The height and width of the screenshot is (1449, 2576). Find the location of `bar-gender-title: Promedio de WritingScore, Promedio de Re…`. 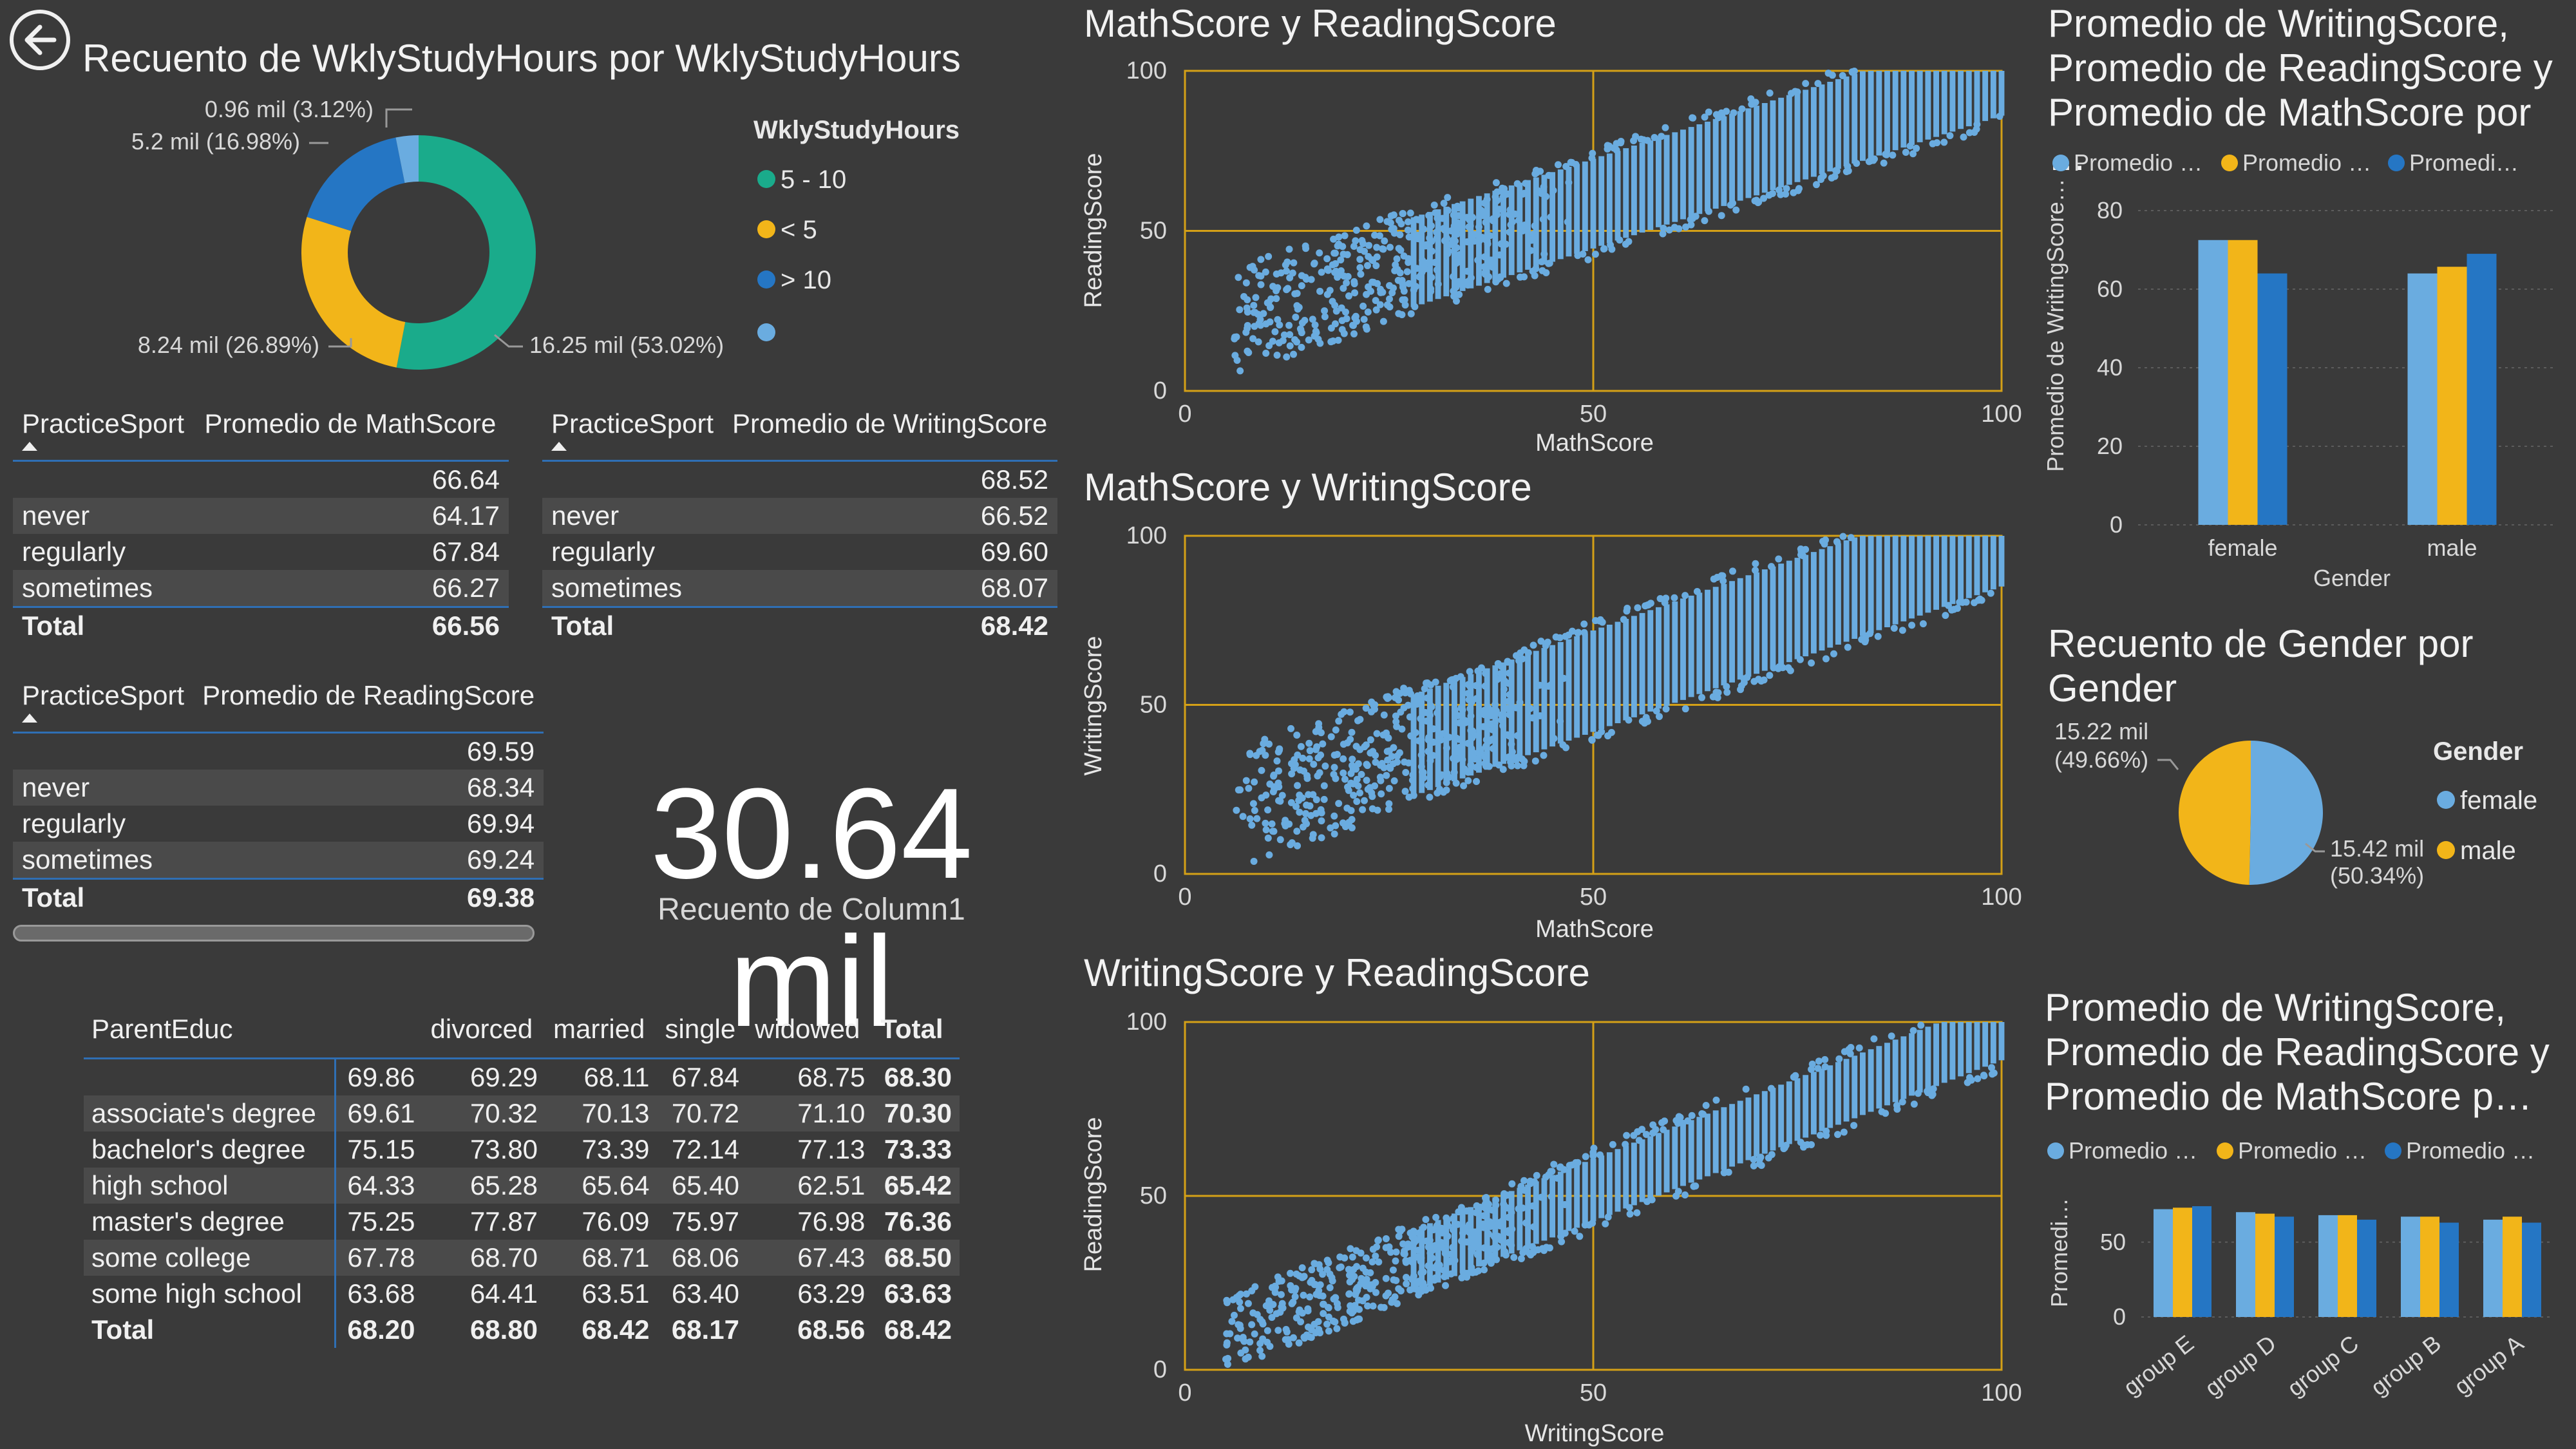

bar-gender-title: Promedio de WritingScore, Promedio de Re… is located at coordinates (2300, 90).